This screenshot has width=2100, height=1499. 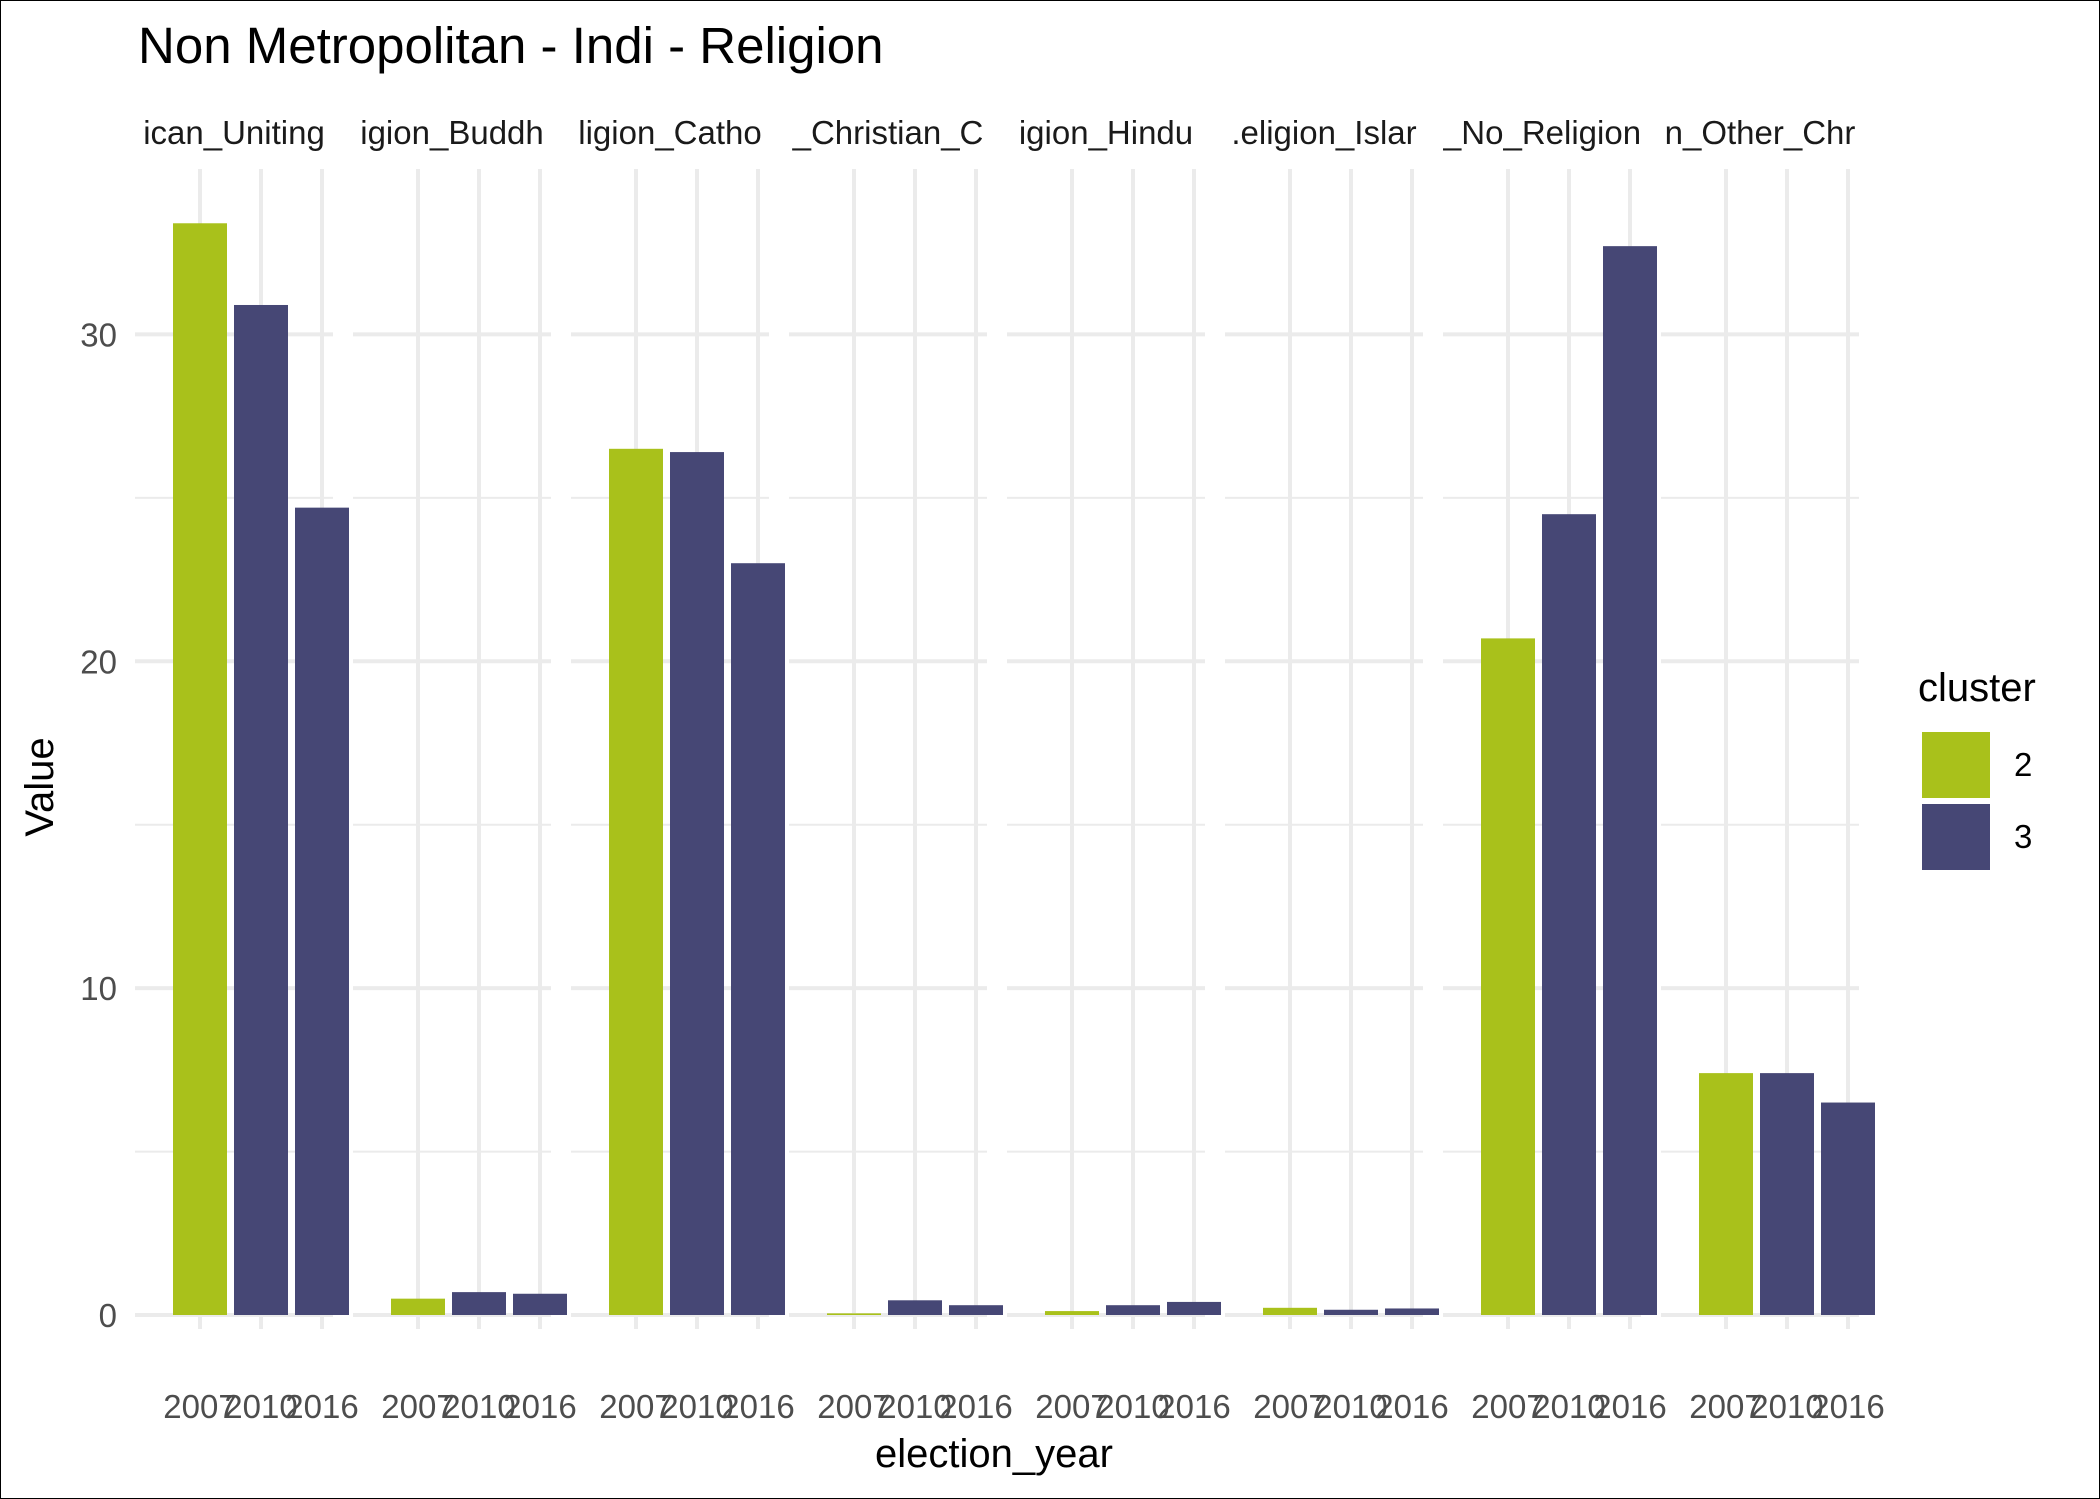 I want to click on y-tick-label: 10, so click(x=98, y=988).